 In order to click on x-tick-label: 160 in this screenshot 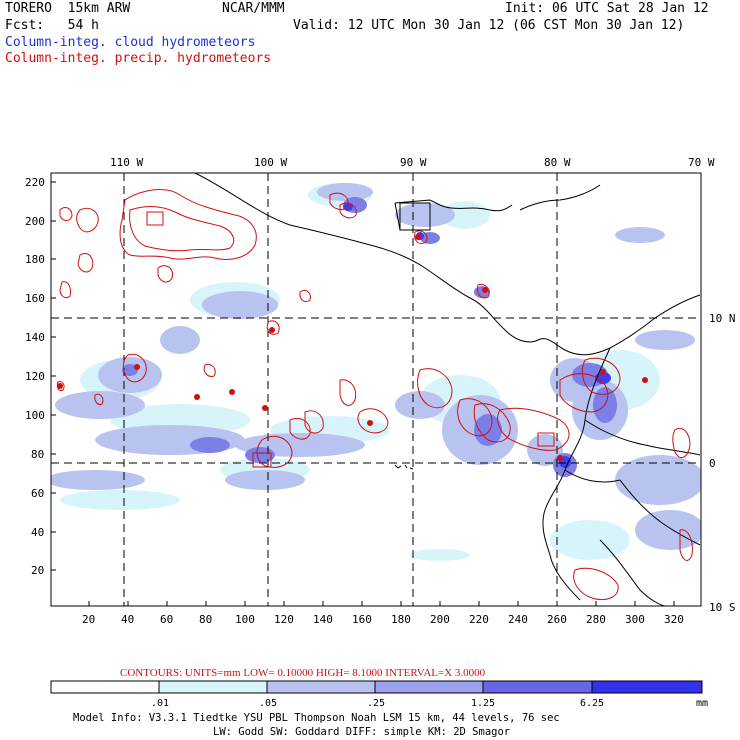, I will do `click(362, 619)`.